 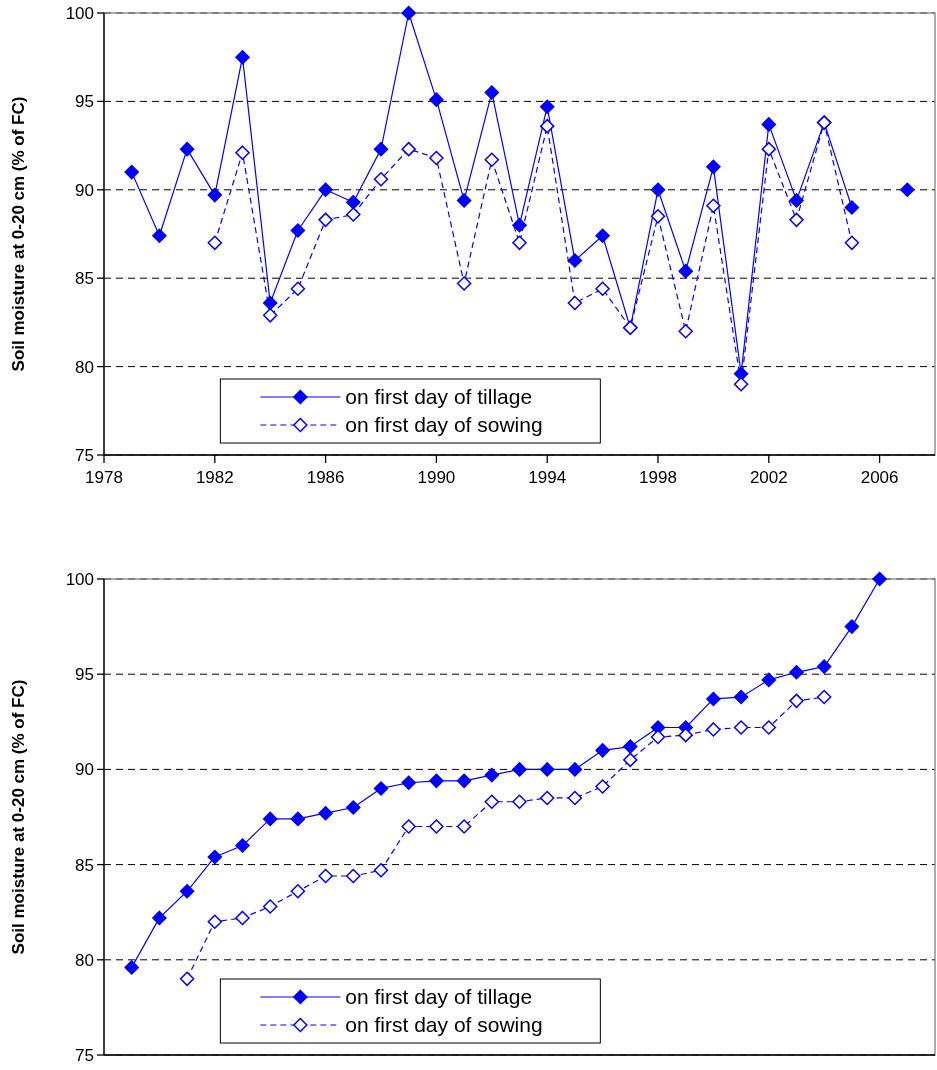 What do you see at coordinates (214, 477) in the screenshot?
I see `x-tick-label: 1982` at bounding box center [214, 477].